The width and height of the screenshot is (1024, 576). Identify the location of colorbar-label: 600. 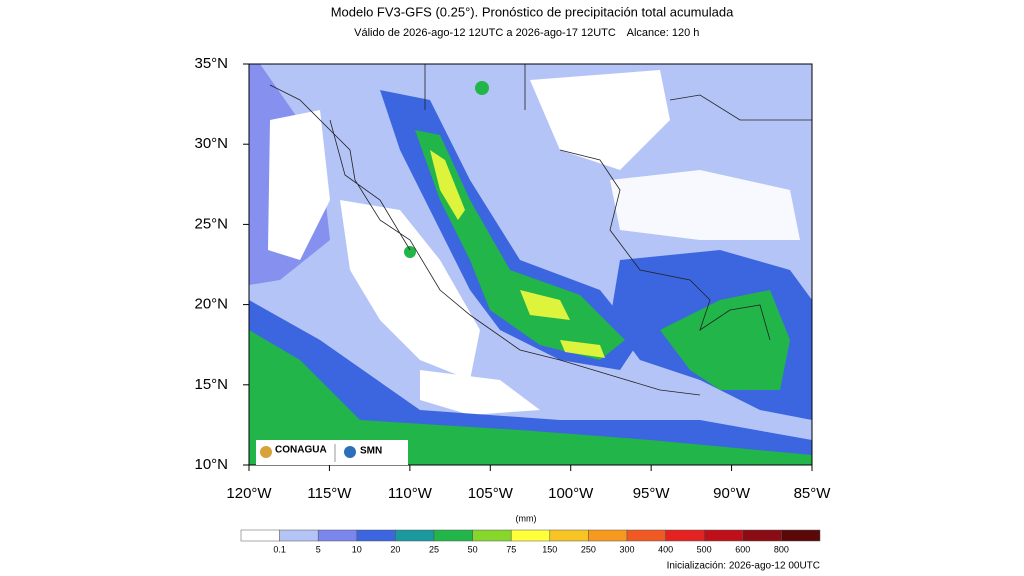
(742, 549).